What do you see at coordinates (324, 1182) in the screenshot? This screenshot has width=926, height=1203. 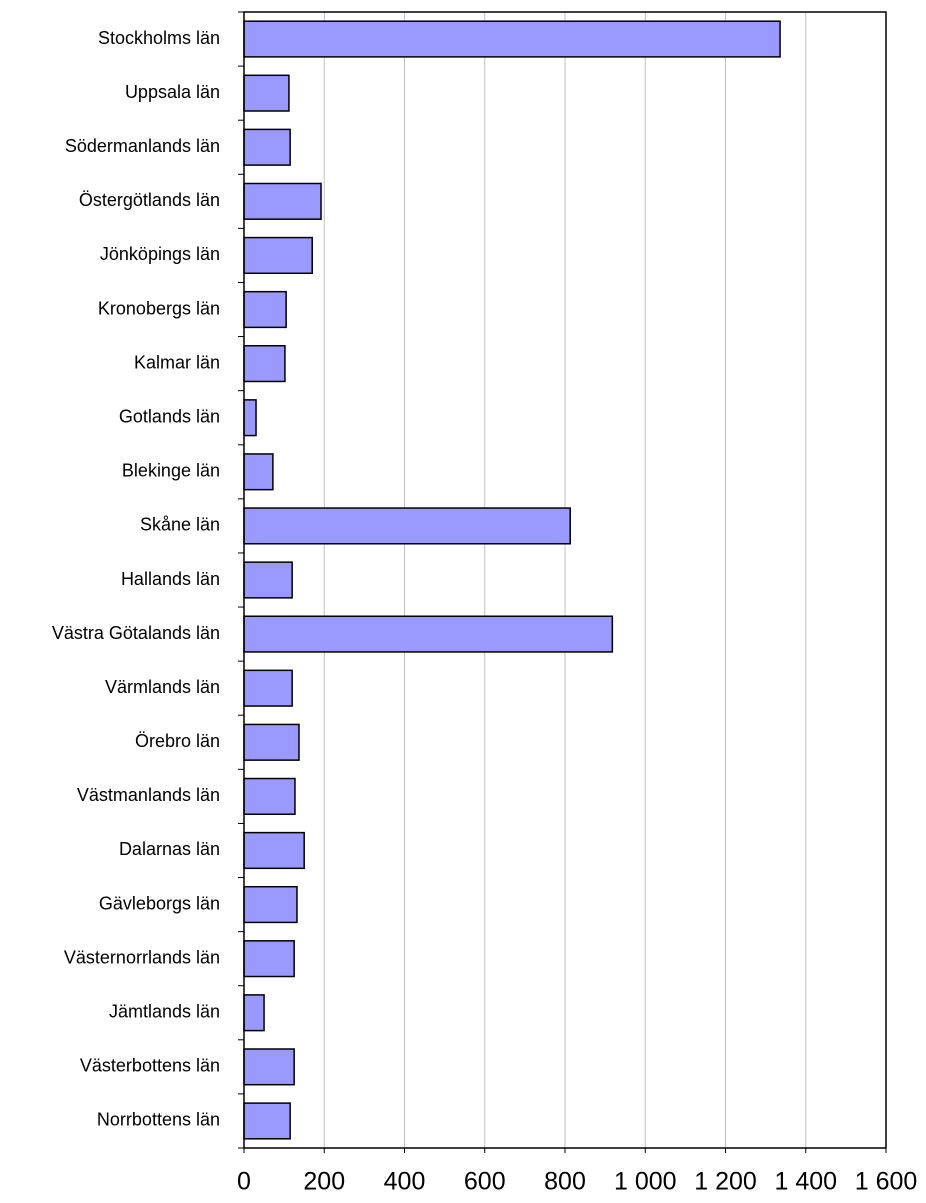 I see `x-tick-label: 200` at bounding box center [324, 1182].